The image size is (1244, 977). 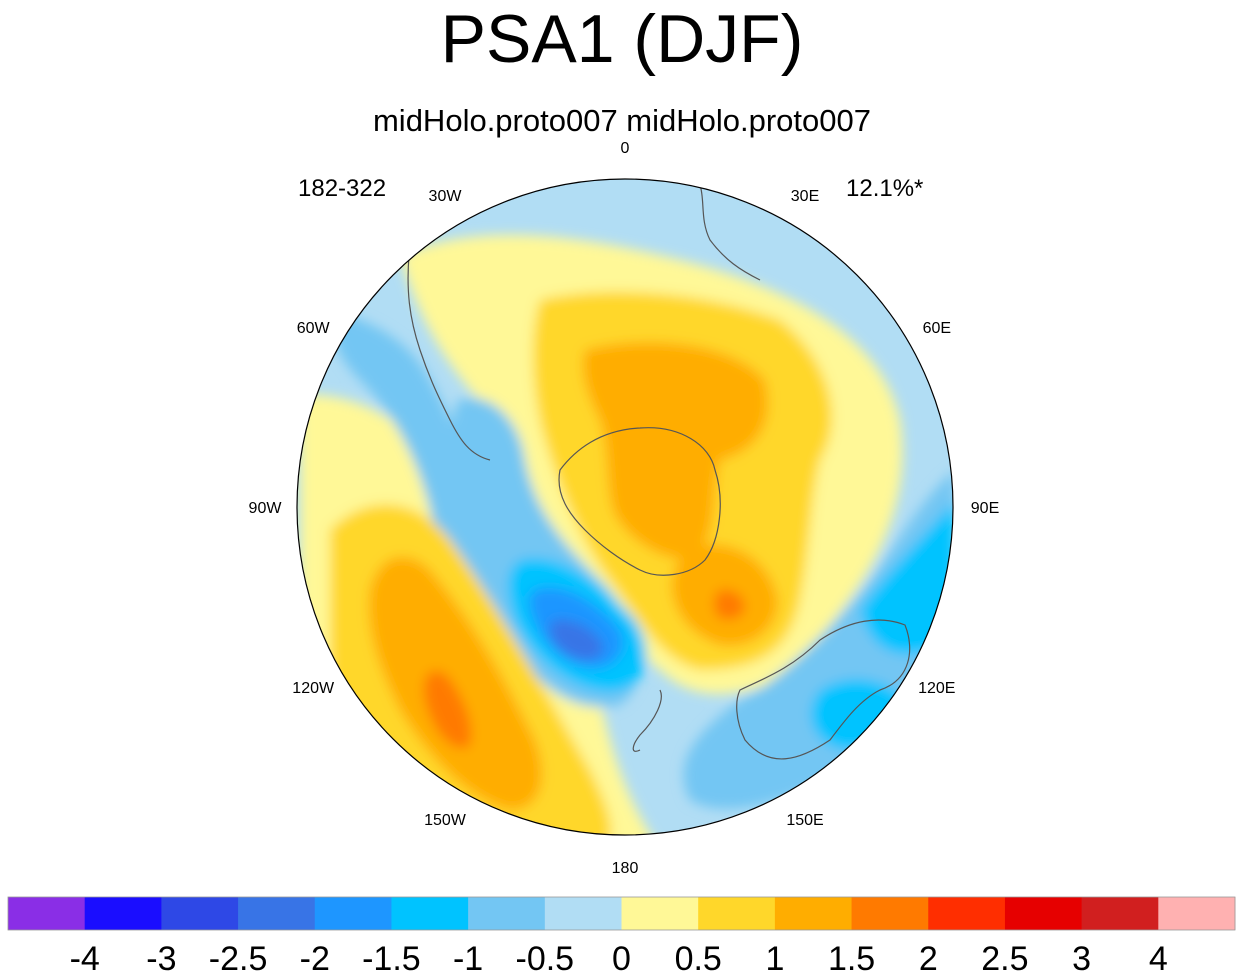 I want to click on longitude-label: 60W, so click(x=314, y=328).